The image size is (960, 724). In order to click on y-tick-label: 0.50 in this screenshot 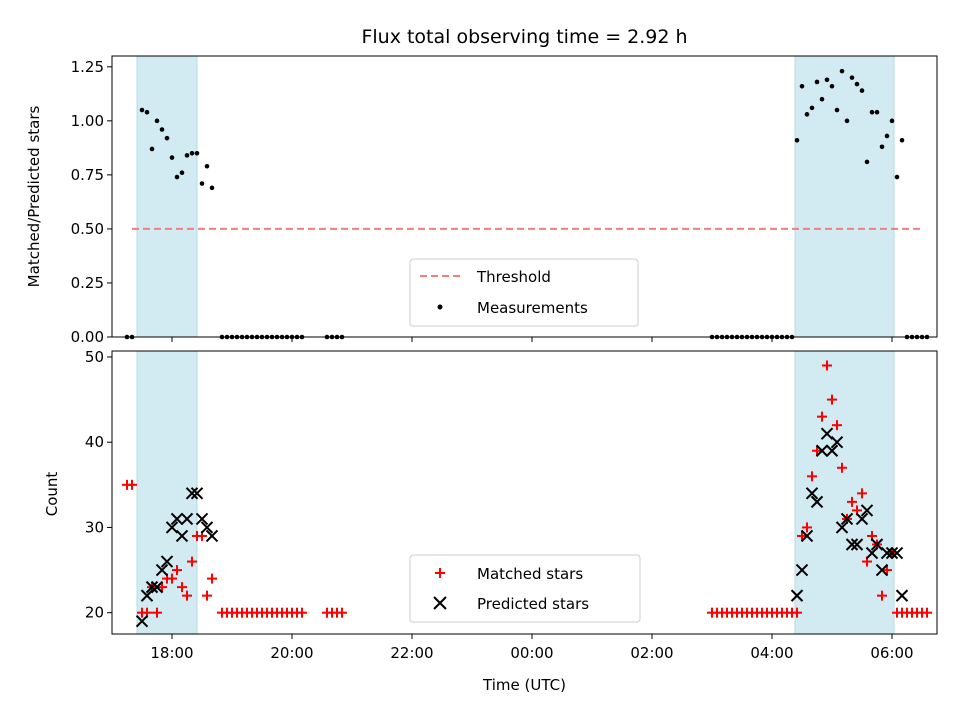, I will do `click(87, 229)`.